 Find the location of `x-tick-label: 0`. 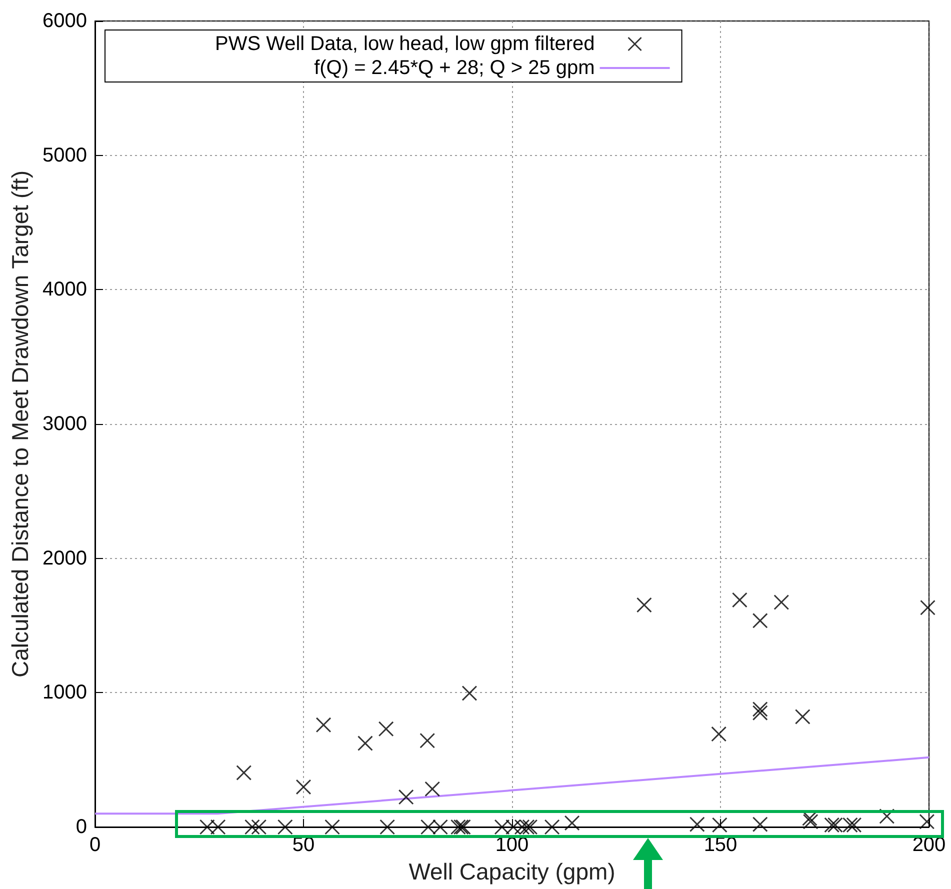

x-tick-label: 0 is located at coordinates (95, 845).